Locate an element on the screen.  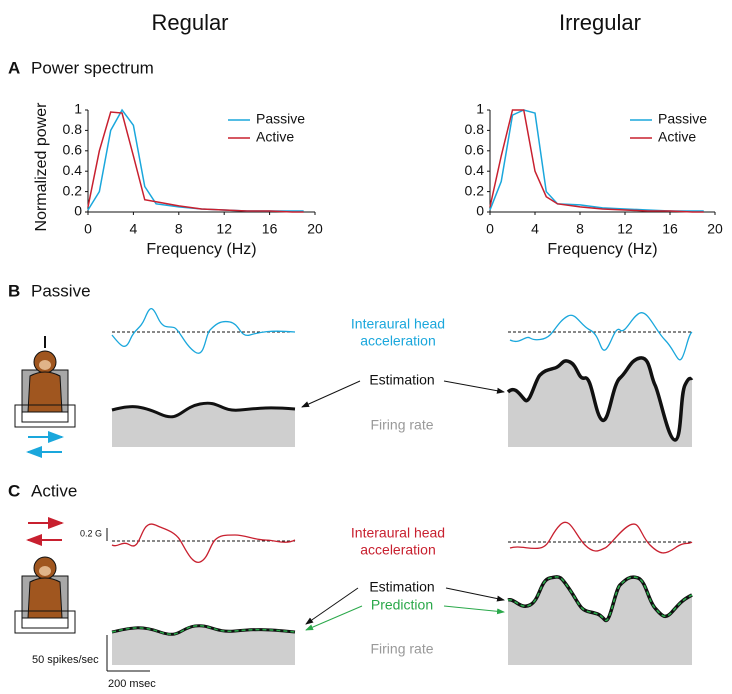
column-title: Irregular is located at coordinates (600, 22).